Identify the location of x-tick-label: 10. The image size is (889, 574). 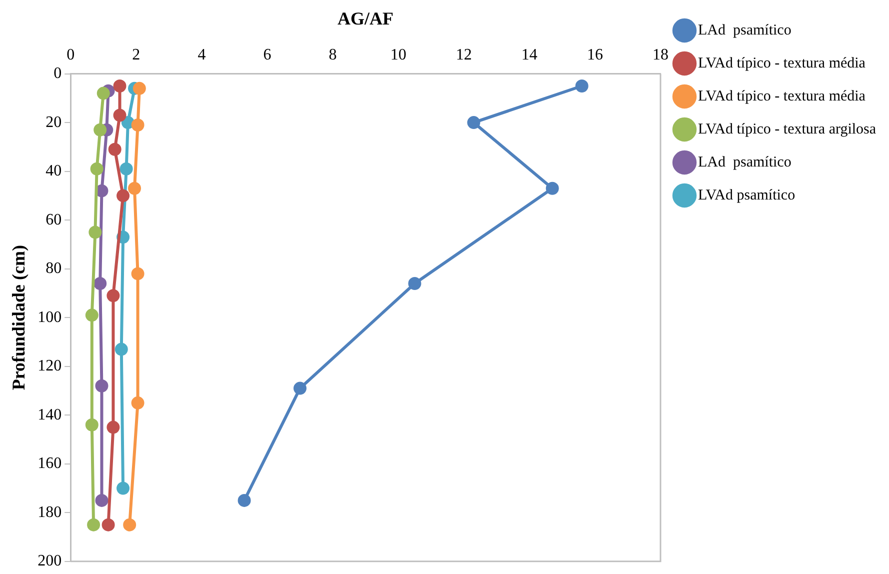
(398, 55).